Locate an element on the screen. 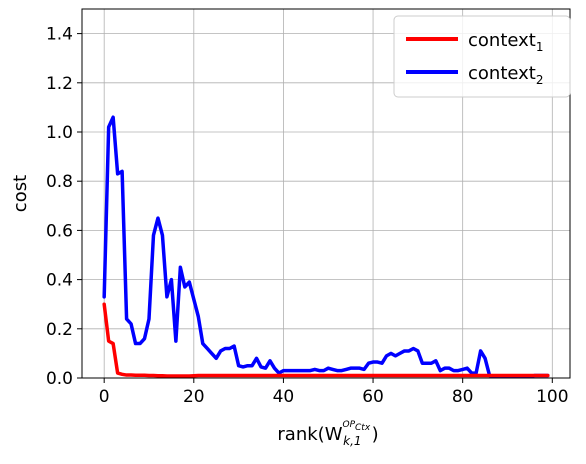 This screenshot has width=586, height=464. legend: context1 context2 is located at coordinates (482, 56).